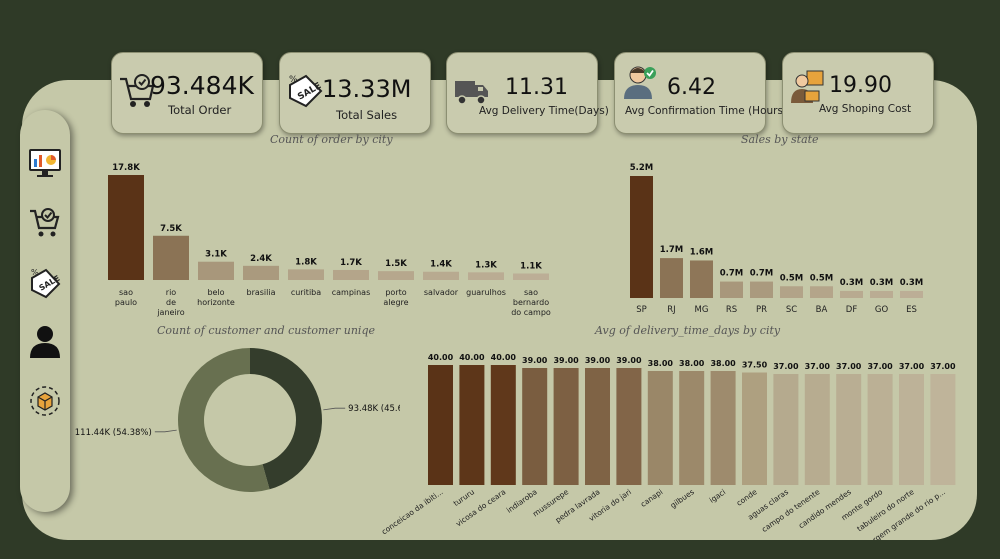 This screenshot has height=559, width=1000. What do you see at coordinates (747, 497) in the screenshot?
I see `category-label-10: conde` at bounding box center [747, 497].